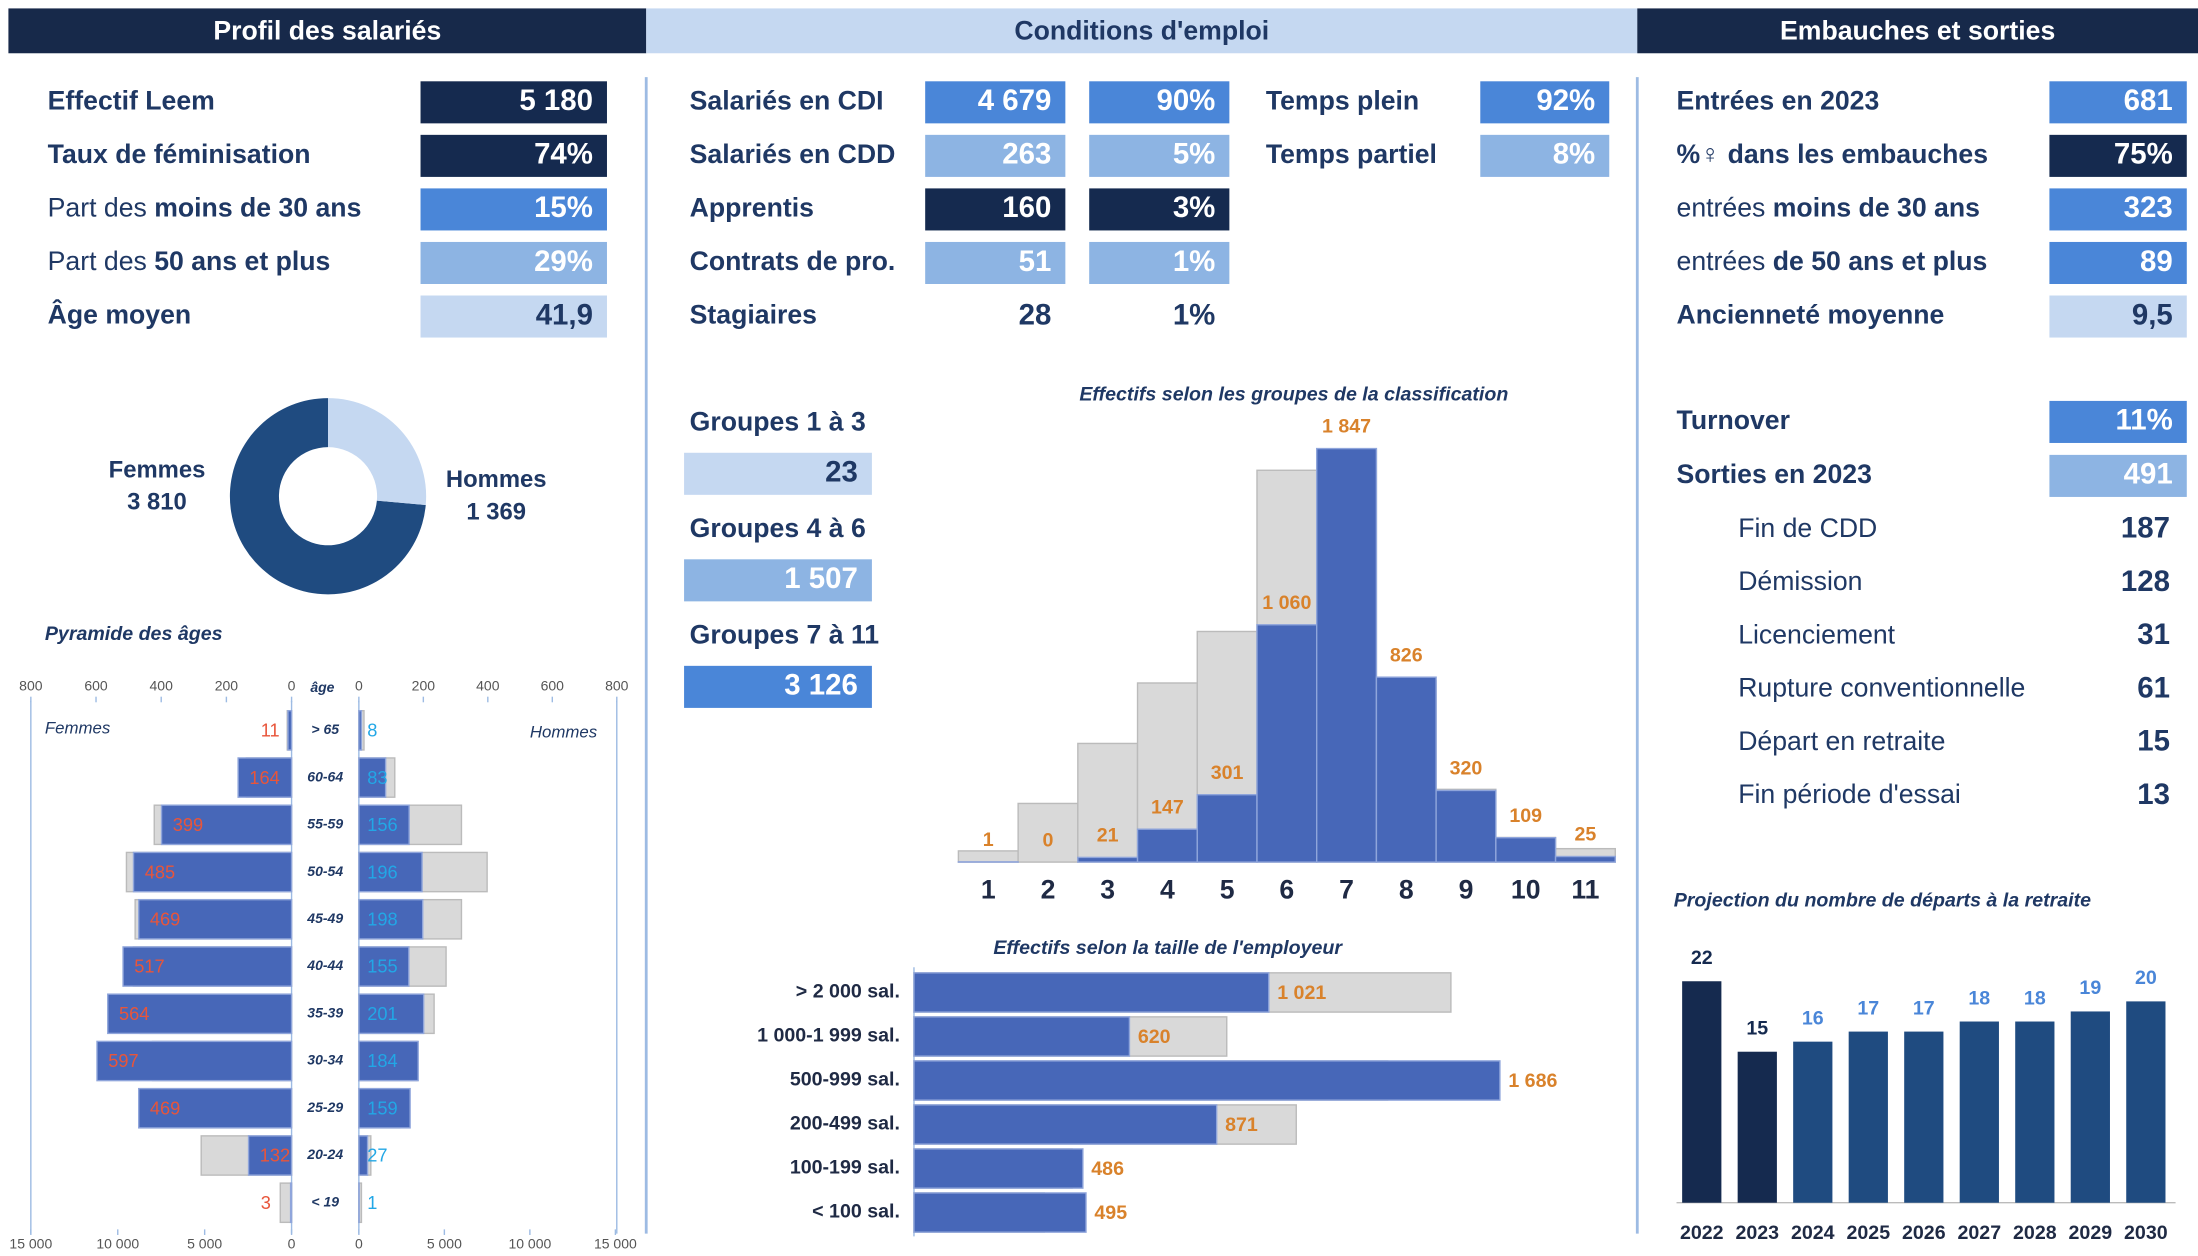  Describe the element at coordinates (1141, 30) in the screenshot. I see `section-title: Conditions d'emploi` at that location.